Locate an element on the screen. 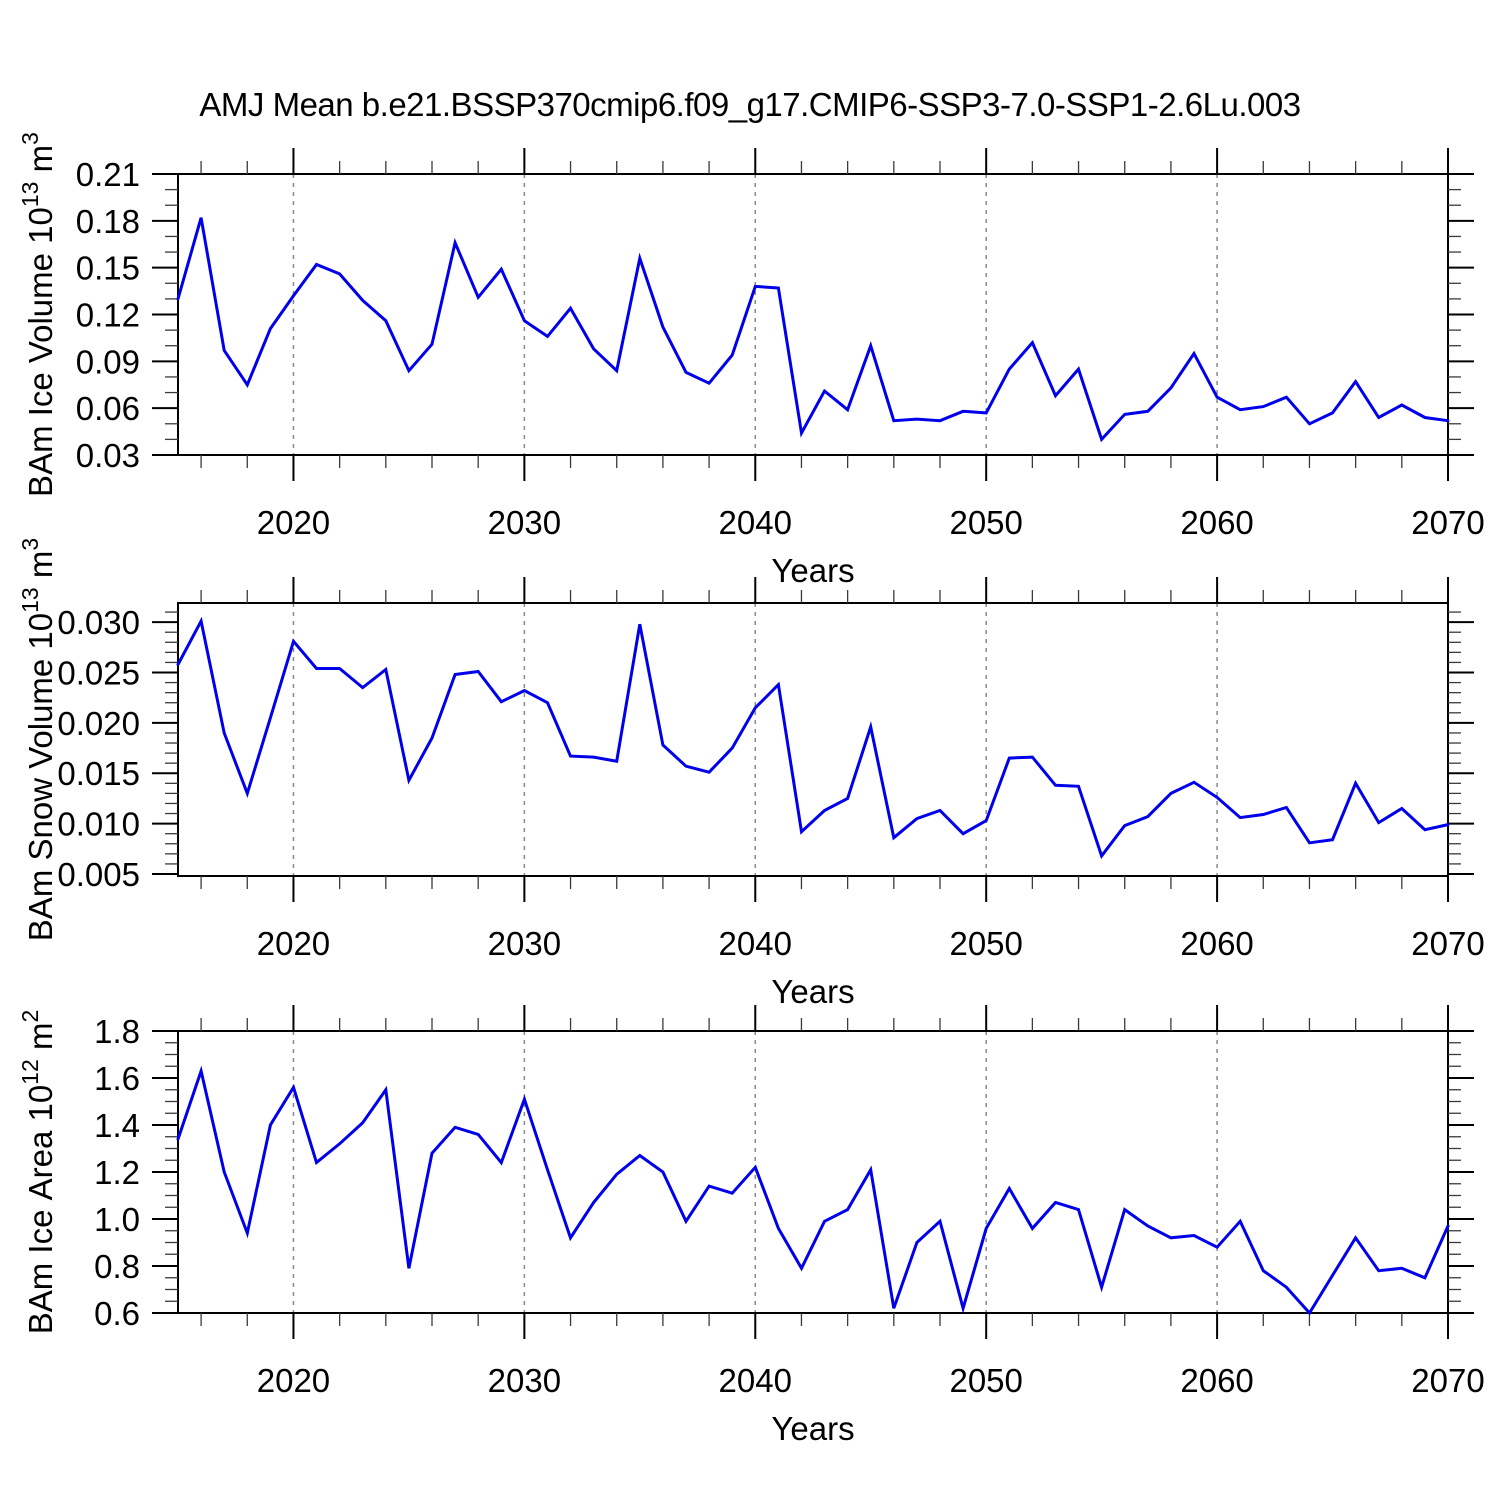  y-tick-label: 0.005 is located at coordinates (98, 874).